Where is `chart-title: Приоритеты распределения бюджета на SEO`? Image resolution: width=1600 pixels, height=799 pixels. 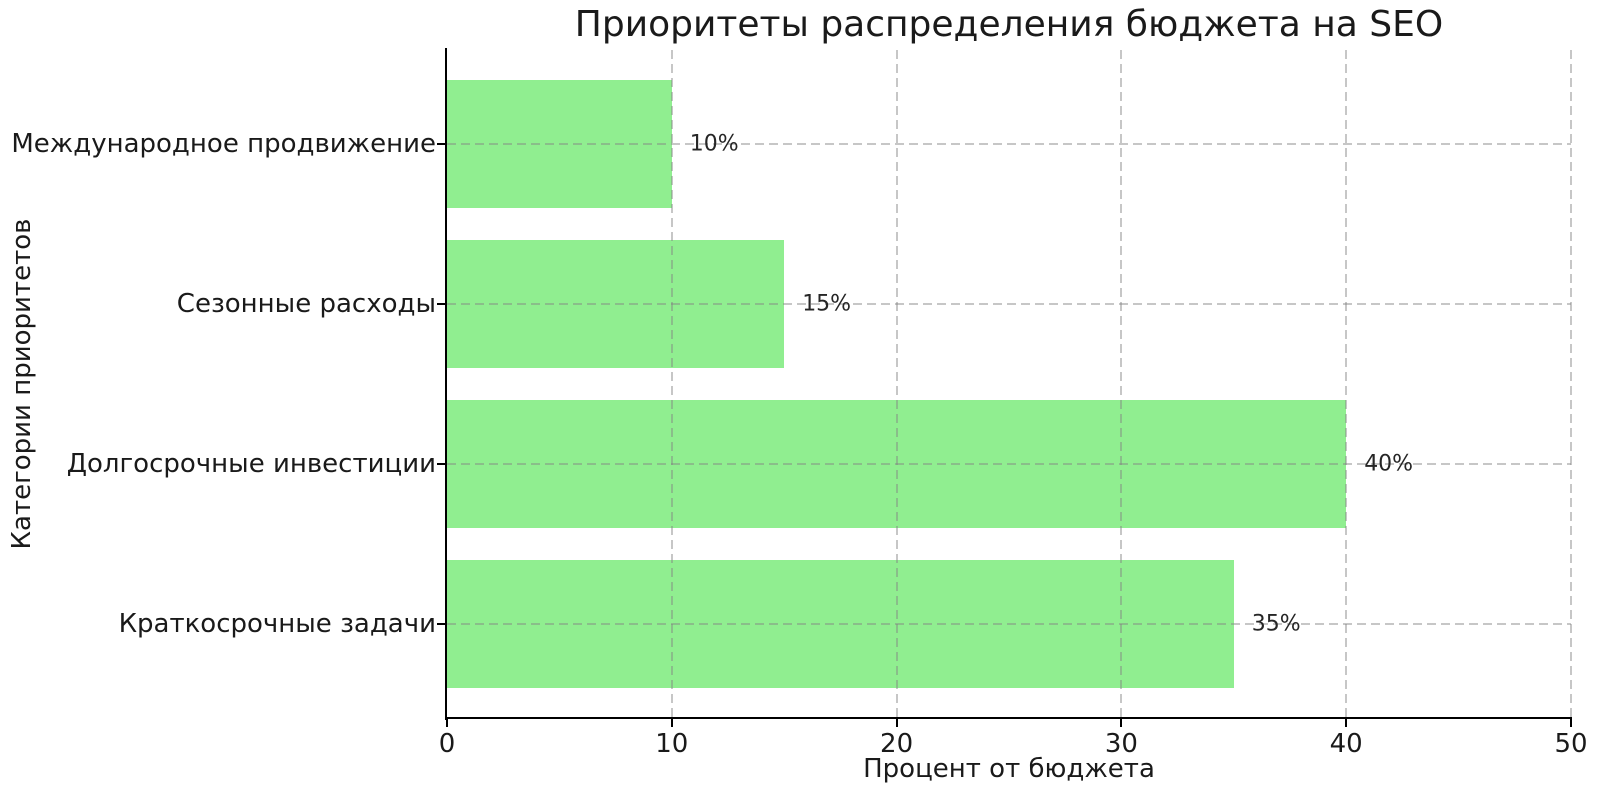
chart-title: Приоритеты распределения бюджета на SEO is located at coordinates (1009, 24).